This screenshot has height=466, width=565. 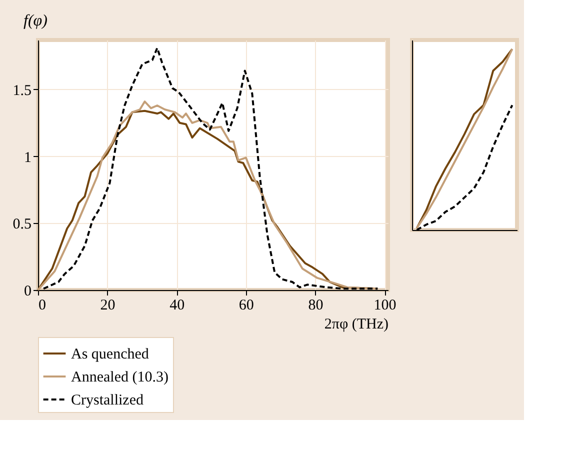 What do you see at coordinates (246, 306) in the screenshot?
I see `x-tick-label: 60` at bounding box center [246, 306].